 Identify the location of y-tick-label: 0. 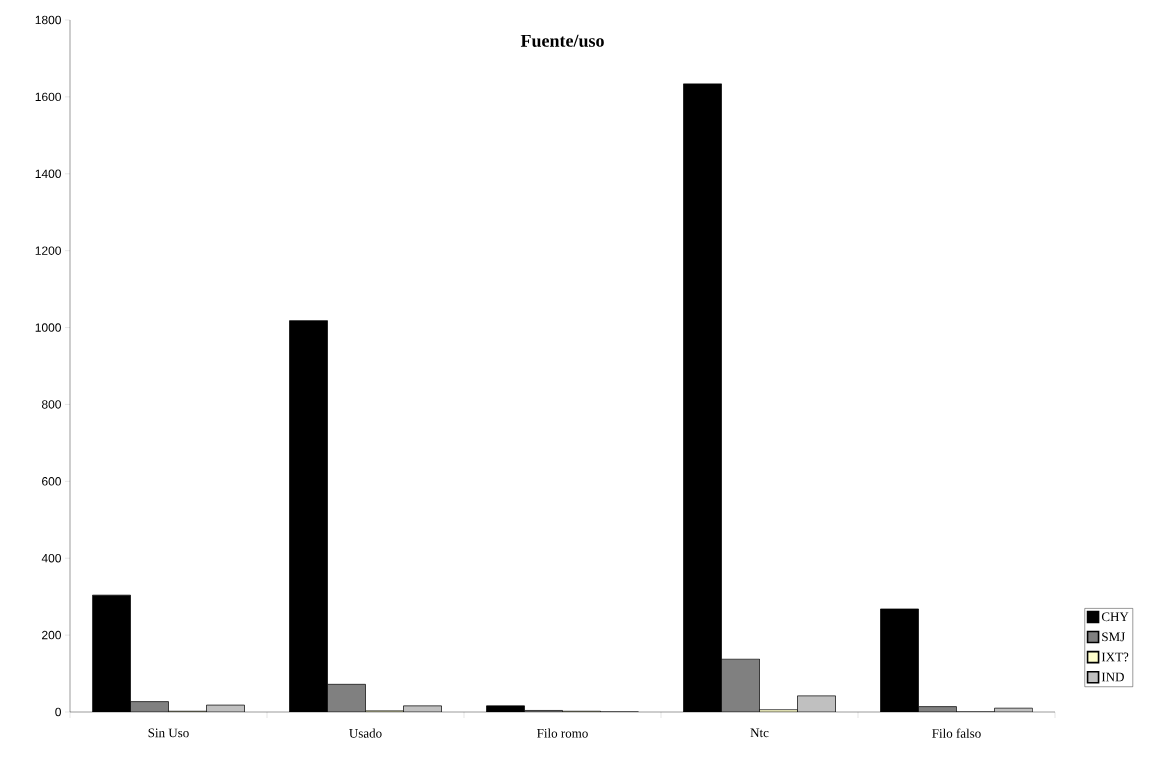
(58, 712).